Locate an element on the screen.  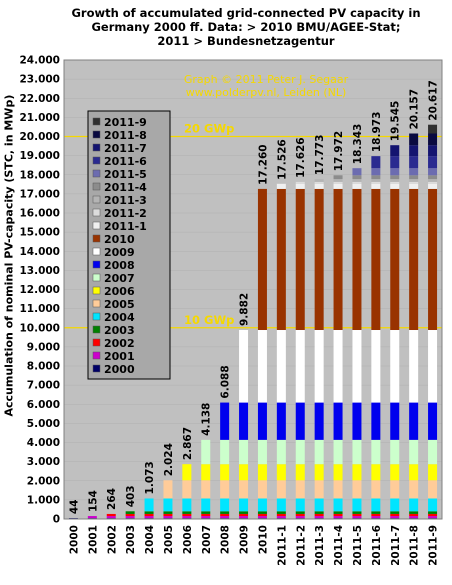
legend-label: 2011-1 is located at coordinates (125, 226).